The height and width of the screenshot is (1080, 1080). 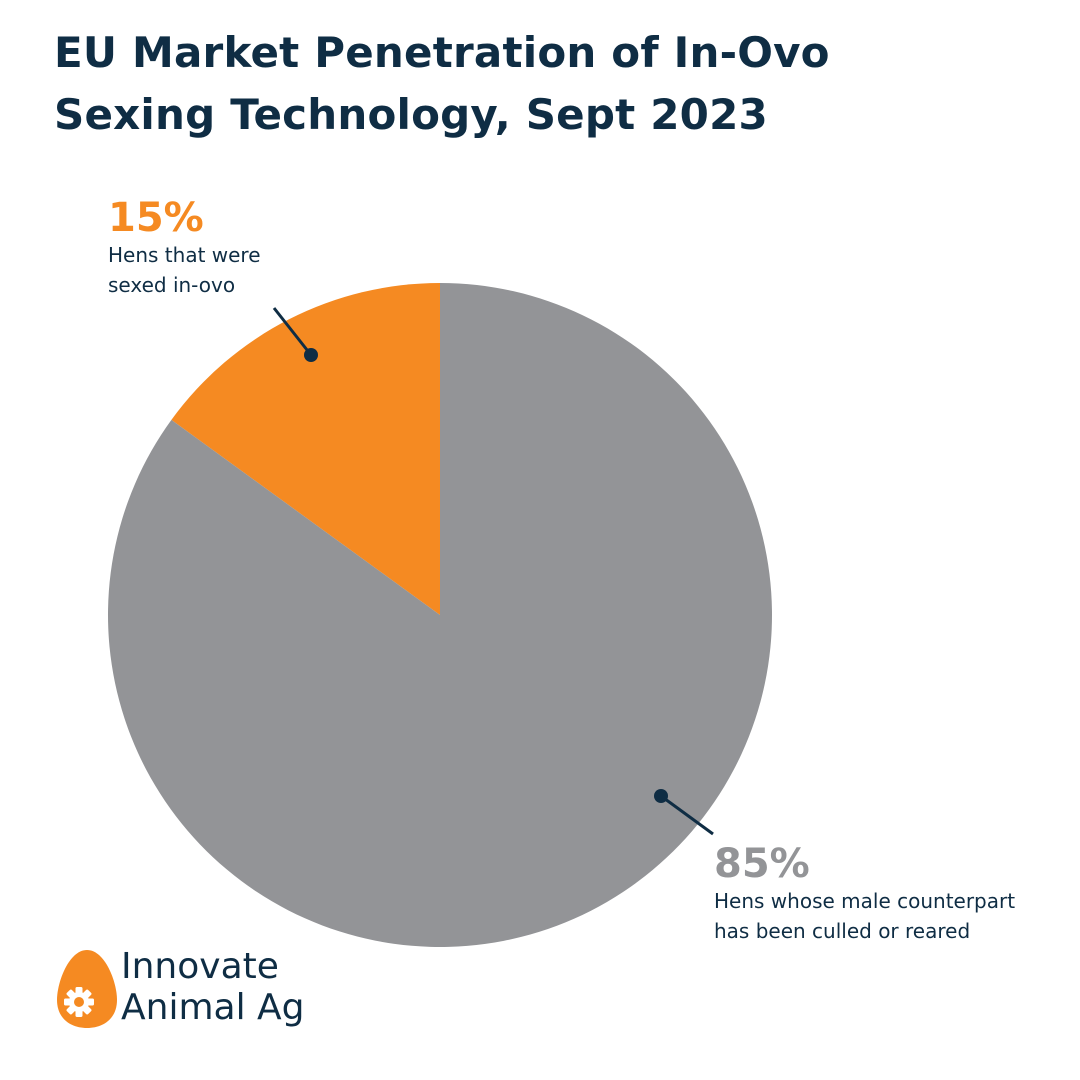 I want to click on logo-wordmark: Innovate Animal Ag, so click(x=213, y=987).